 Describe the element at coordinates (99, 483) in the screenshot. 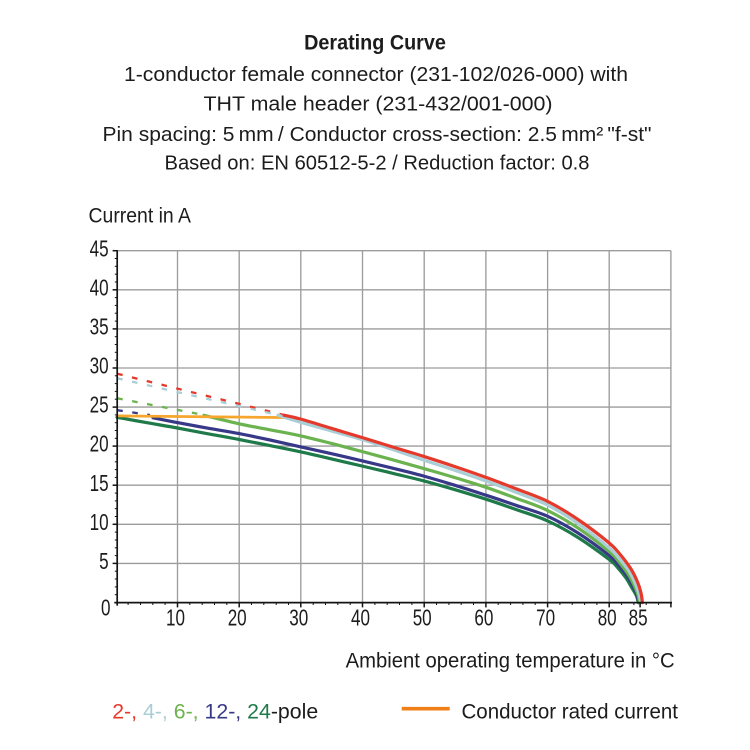

I see `svg-text: 15` at that location.